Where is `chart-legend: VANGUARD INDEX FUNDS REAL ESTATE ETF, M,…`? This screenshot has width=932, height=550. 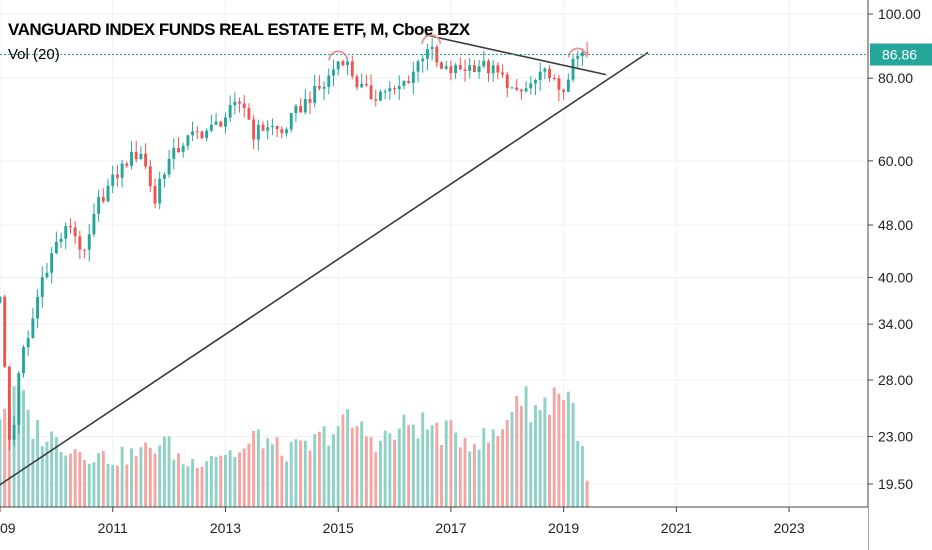
chart-legend: VANGUARD INDEX FUNDS REAL ESTATE ETF, M,… is located at coordinates (239, 41).